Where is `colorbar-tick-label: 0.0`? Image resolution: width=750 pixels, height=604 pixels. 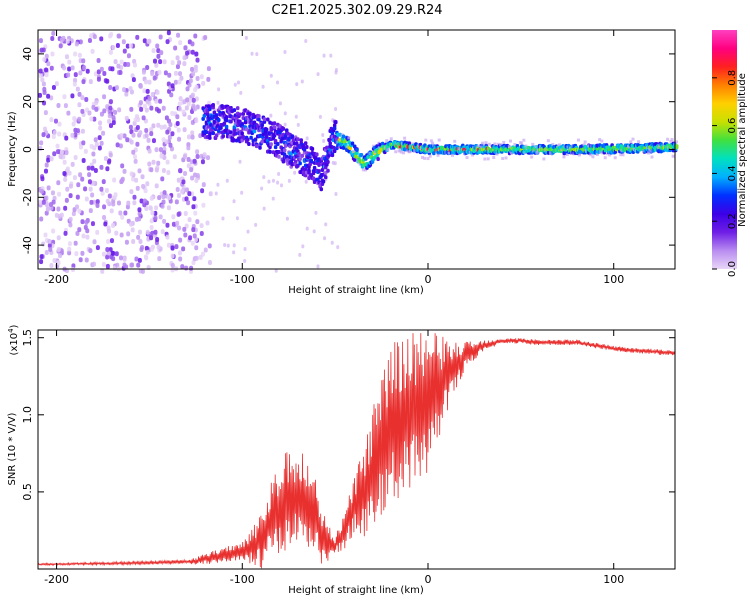
colorbar-tick-label: 0.0 is located at coordinates (732, 269).